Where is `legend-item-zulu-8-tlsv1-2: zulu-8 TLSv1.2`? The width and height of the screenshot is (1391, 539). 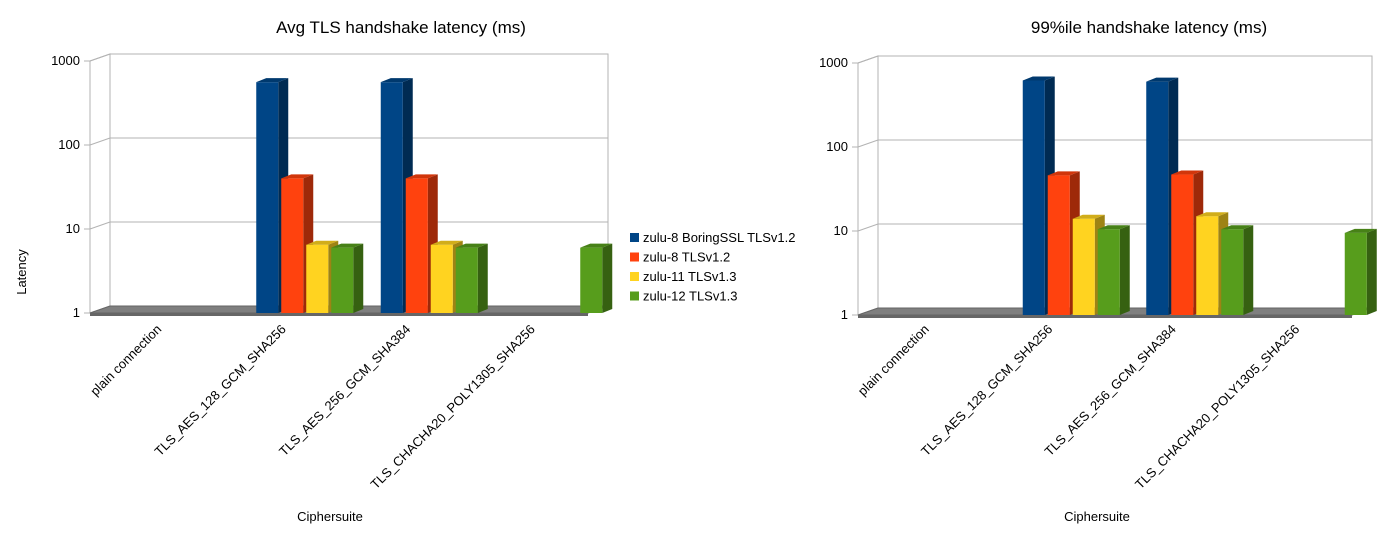
legend-item-zulu-8-tlsv1-2: zulu-8 TLSv1.2 is located at coordinates (680, 257).